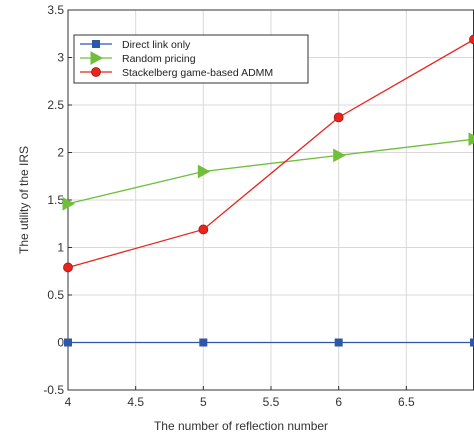 The image size is (474, 441). I want to click on legend-entry: Direct link only, so click(135, 45).